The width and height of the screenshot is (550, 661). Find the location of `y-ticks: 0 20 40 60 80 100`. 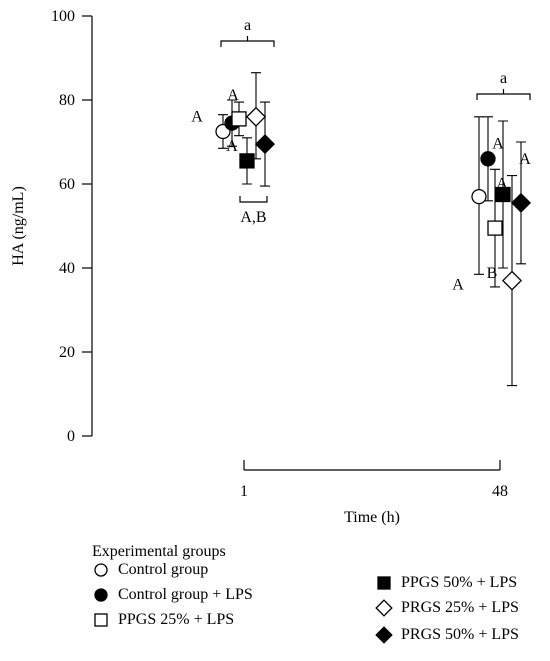

y-ticks: 0 20 40 60 80 100 is located at coordinates (71, 226).